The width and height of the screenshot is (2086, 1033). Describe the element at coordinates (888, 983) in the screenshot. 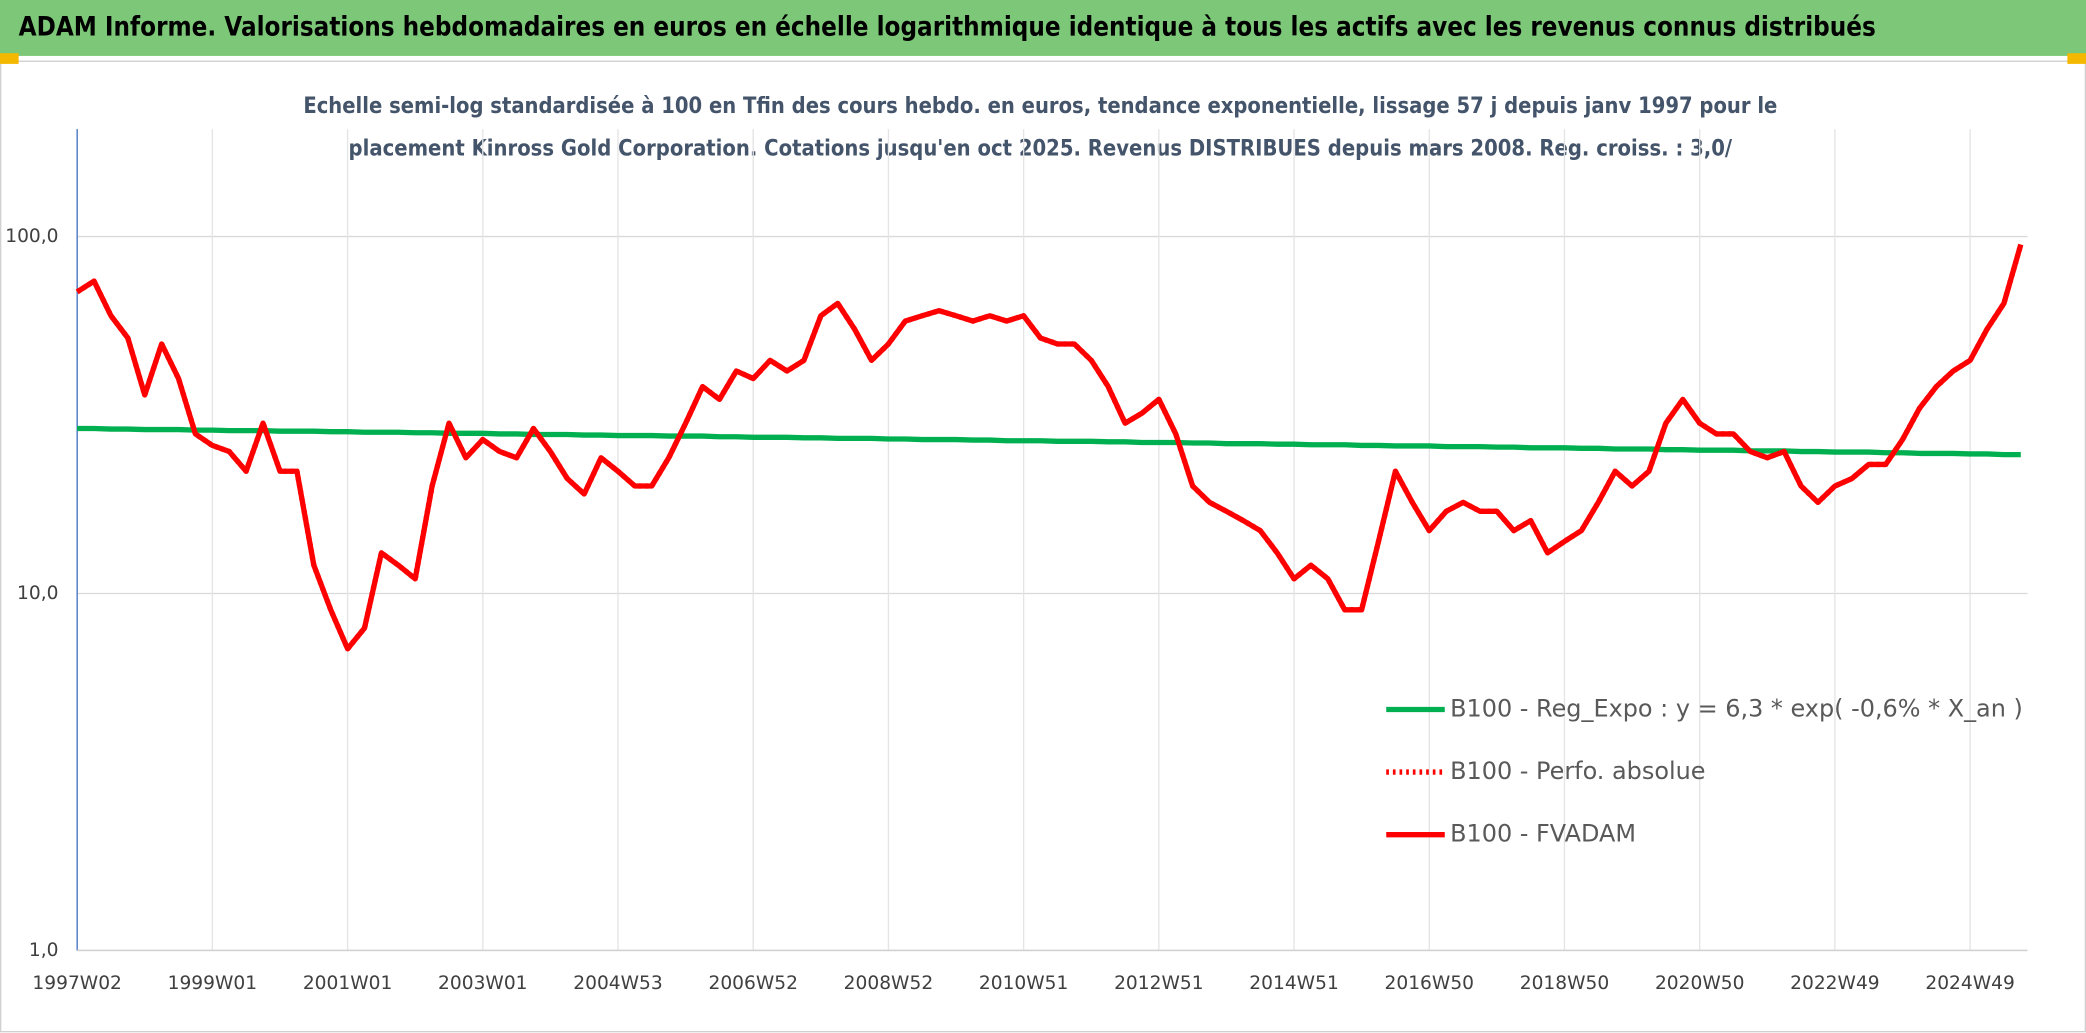

I see `x-tick-label: 2008W52` at that location.